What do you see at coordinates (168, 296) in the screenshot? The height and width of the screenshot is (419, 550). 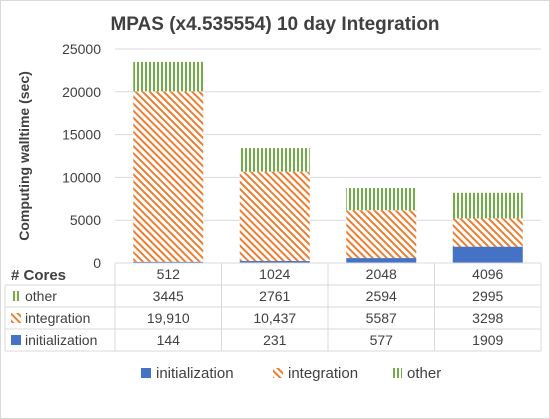 I see `data-label-other: 3445` at bounding box center [168, 296].